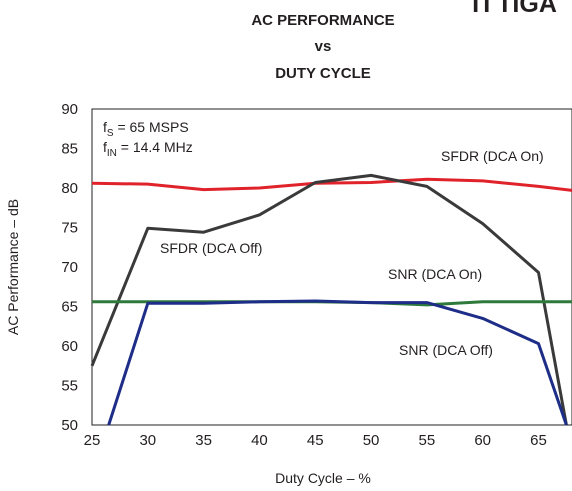 The height and width of the screenshot is (491, 572). What do you see at coordinates (69, 149) in the screenshot?
I see `y-tick-label: 85` at bounding box center [69, 149].